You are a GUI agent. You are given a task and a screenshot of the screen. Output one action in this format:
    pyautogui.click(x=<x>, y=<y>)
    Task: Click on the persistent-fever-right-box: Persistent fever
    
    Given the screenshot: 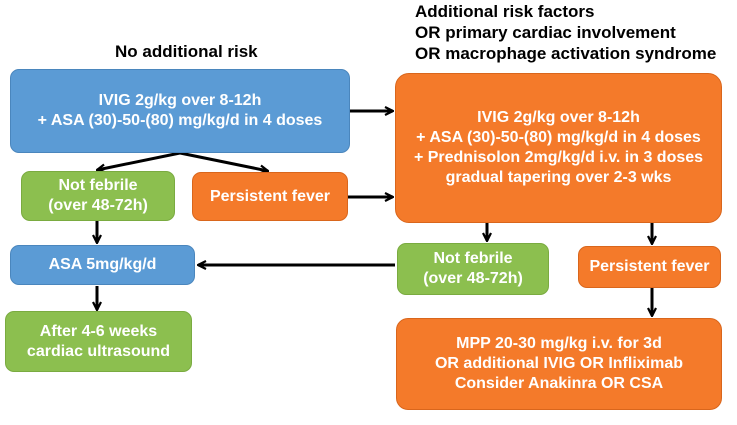 What is the action you would take?
    pyautogui.click(x=649, y=267)
    